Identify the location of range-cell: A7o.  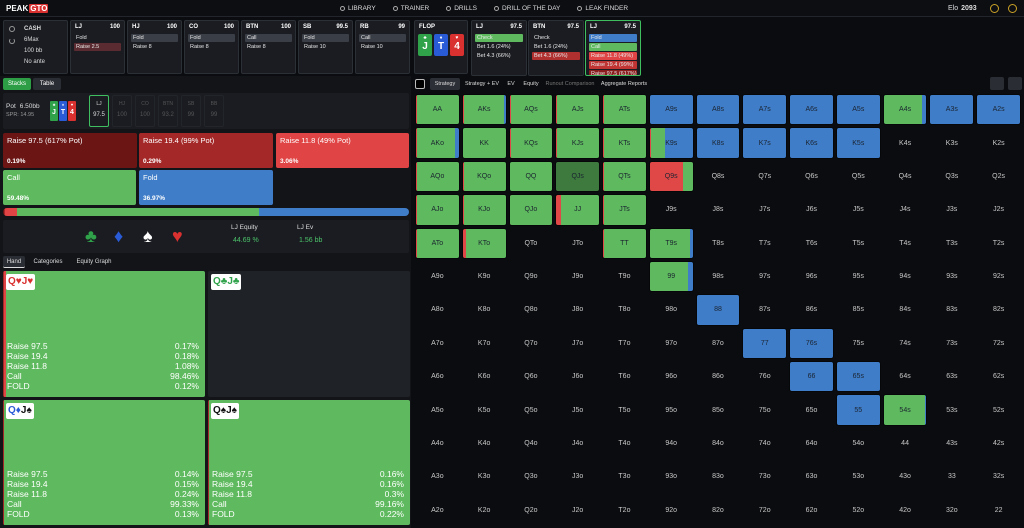
(437, 343).